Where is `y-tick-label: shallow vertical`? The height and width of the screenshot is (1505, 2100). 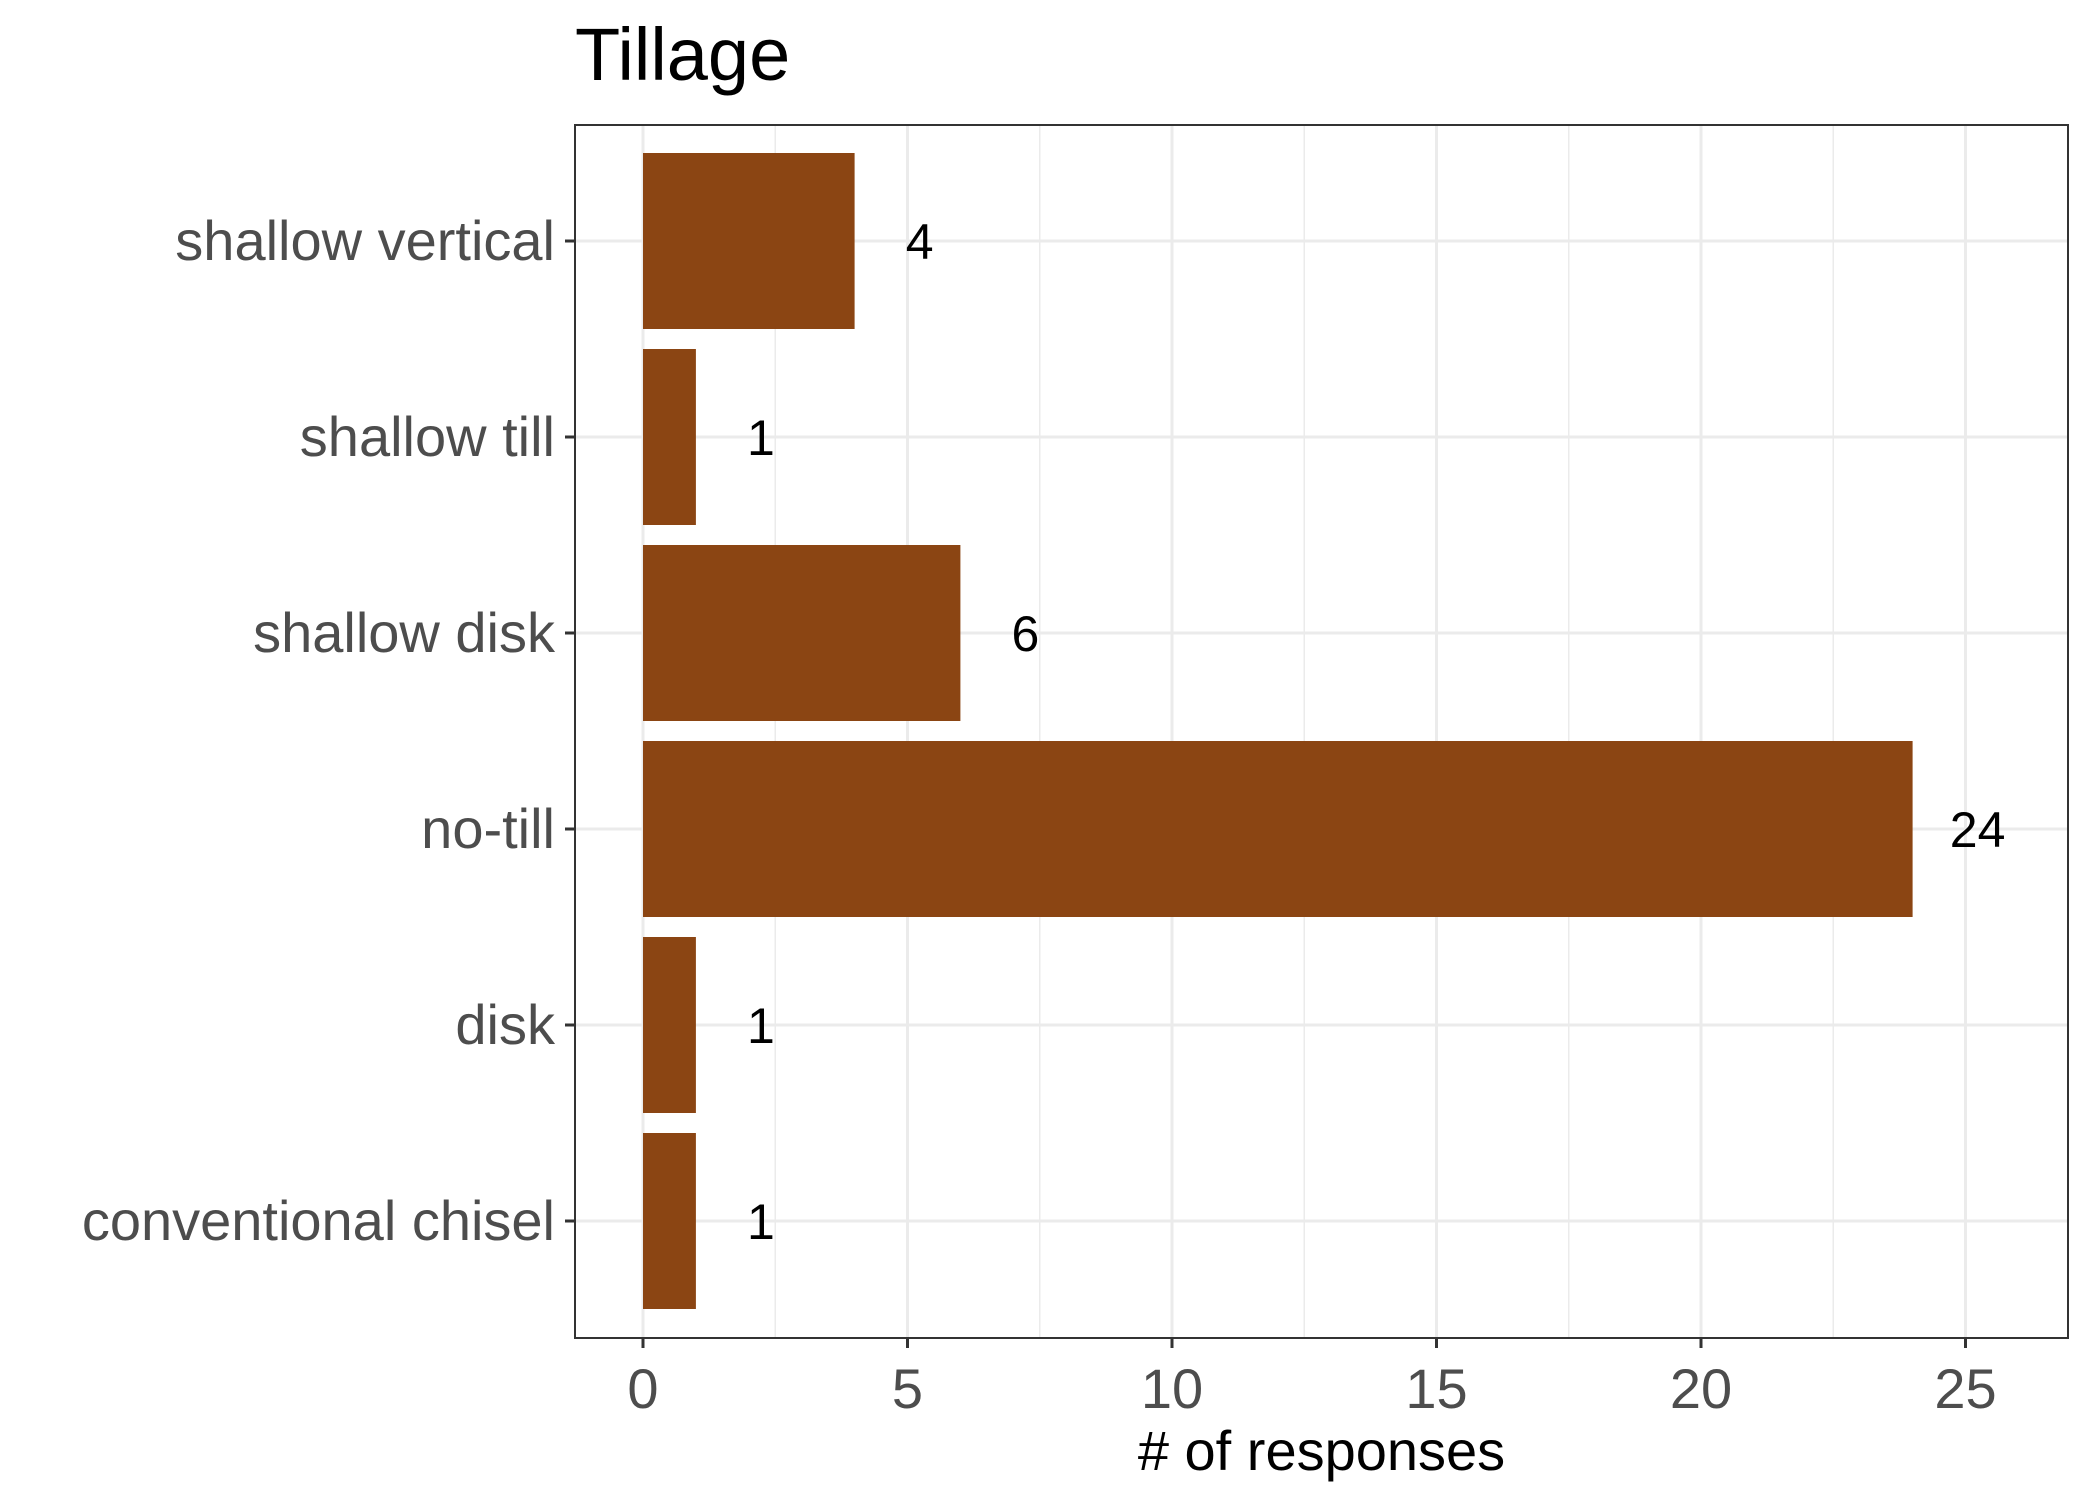
y-tick-label: shallow vertical is located at coordinates (365, 240).